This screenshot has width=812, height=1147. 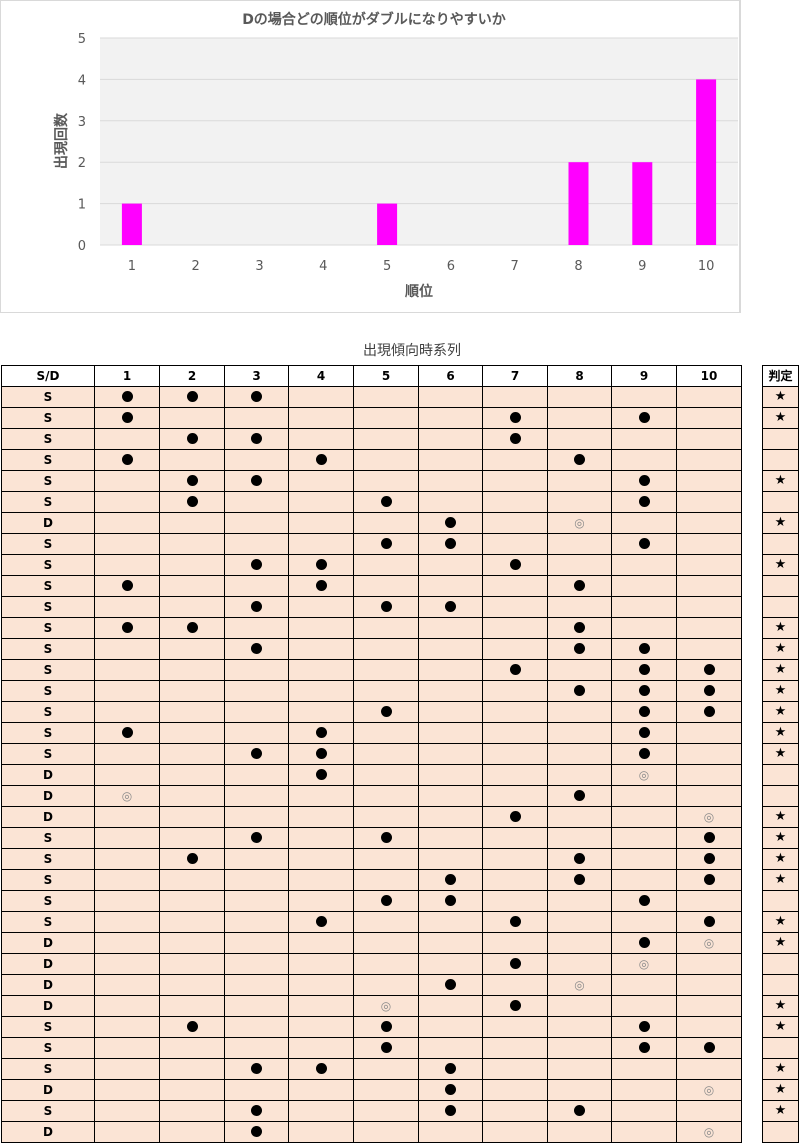 What do you see at coordinates (48, 376) in the screenshot?
I see `header-sd: S/D` at bounding box center [48, 376].